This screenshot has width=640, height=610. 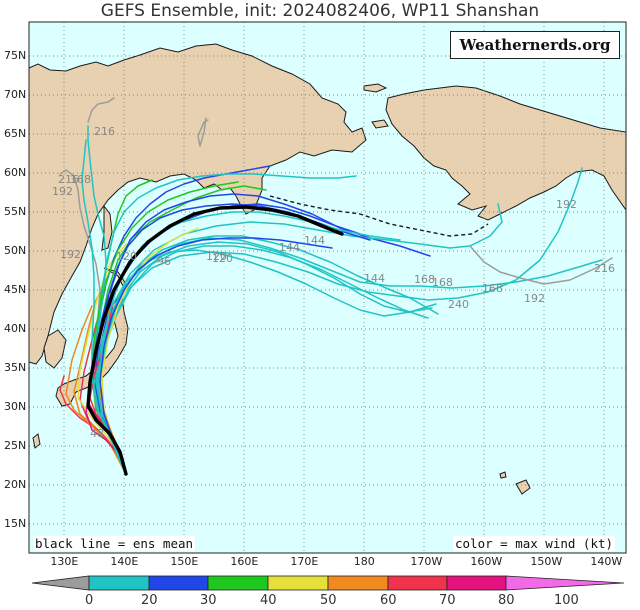 I want to click on hawaii-small, so click(x=503, y=475).